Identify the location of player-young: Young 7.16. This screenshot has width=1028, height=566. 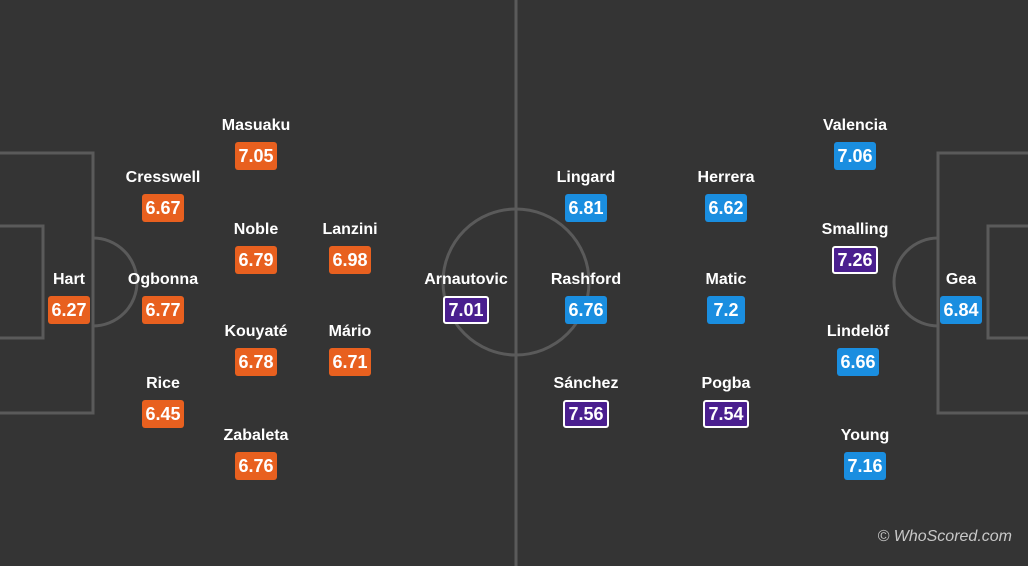
(865, 452).